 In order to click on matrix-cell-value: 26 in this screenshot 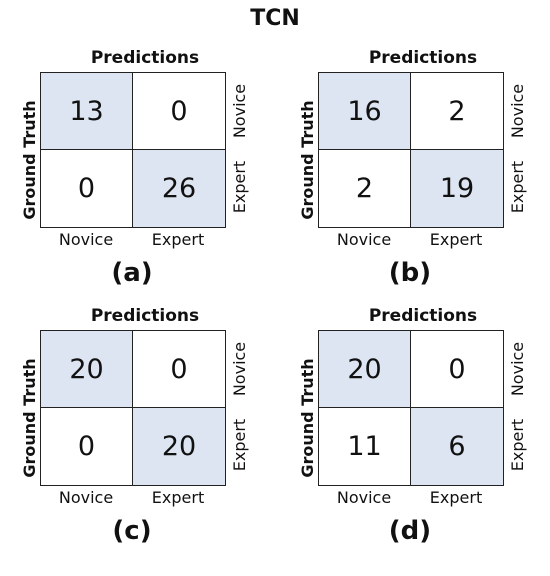, I will do `click(179, 188)`.